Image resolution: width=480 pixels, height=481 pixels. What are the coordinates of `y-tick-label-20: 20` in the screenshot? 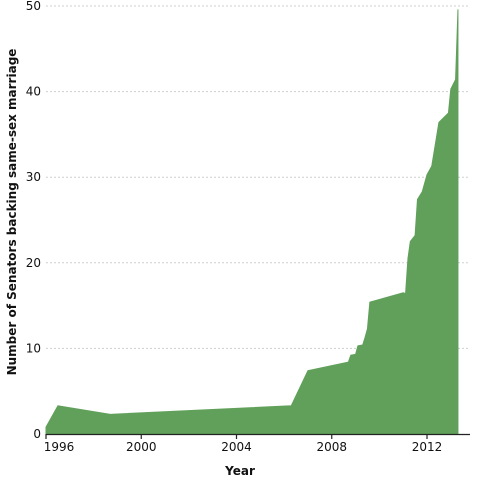 It's located at (33, 263).